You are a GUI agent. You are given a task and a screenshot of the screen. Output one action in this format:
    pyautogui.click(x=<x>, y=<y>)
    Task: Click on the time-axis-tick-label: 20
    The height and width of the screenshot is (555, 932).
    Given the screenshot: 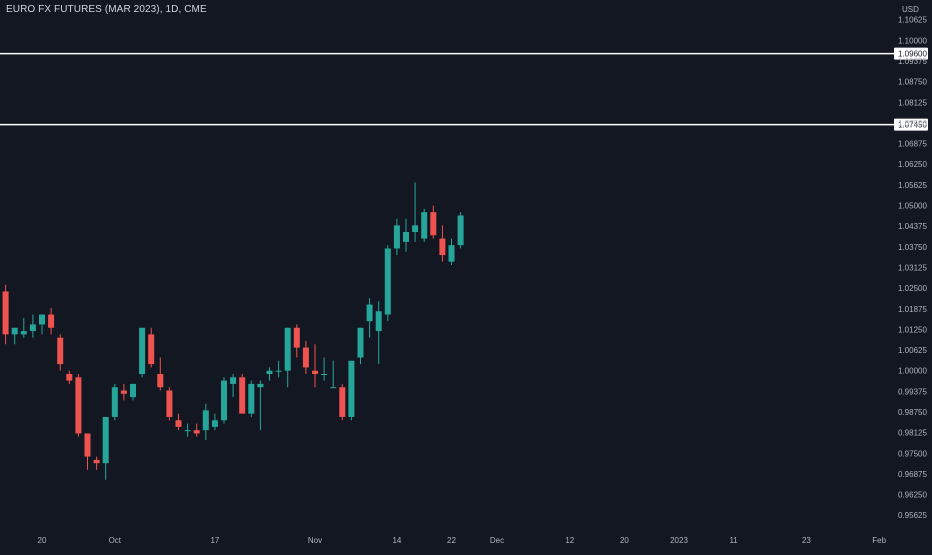 What is the action you would take?
    pyautogui.click(x=42, y=540)
    